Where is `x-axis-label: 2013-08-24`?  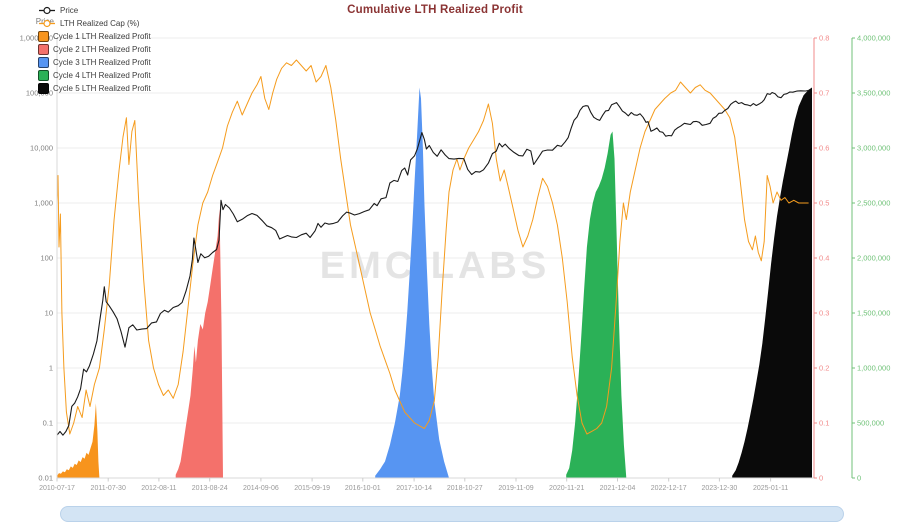 x-axis-label: 2013-08-24 is located at coordinates (210, 488).